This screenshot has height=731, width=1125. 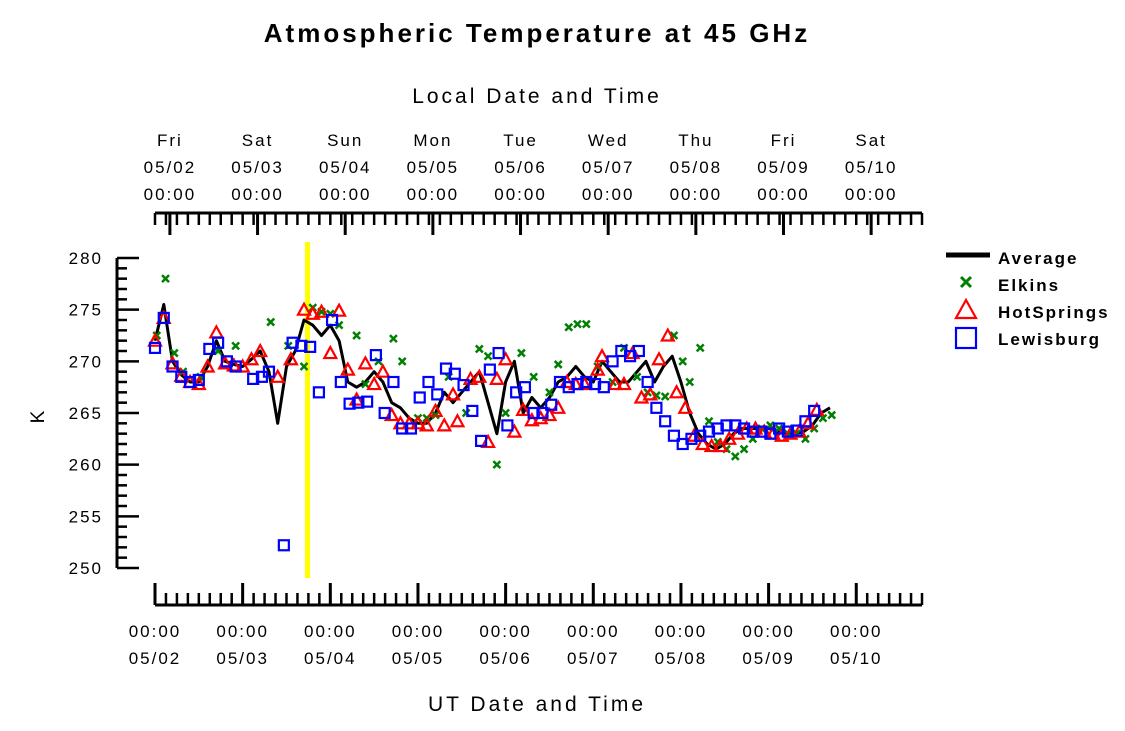 What do you see at coordinates (170, 167) in the screenshot?
I see `top-tick-date: 05/02` at bounding box center [170, 167].